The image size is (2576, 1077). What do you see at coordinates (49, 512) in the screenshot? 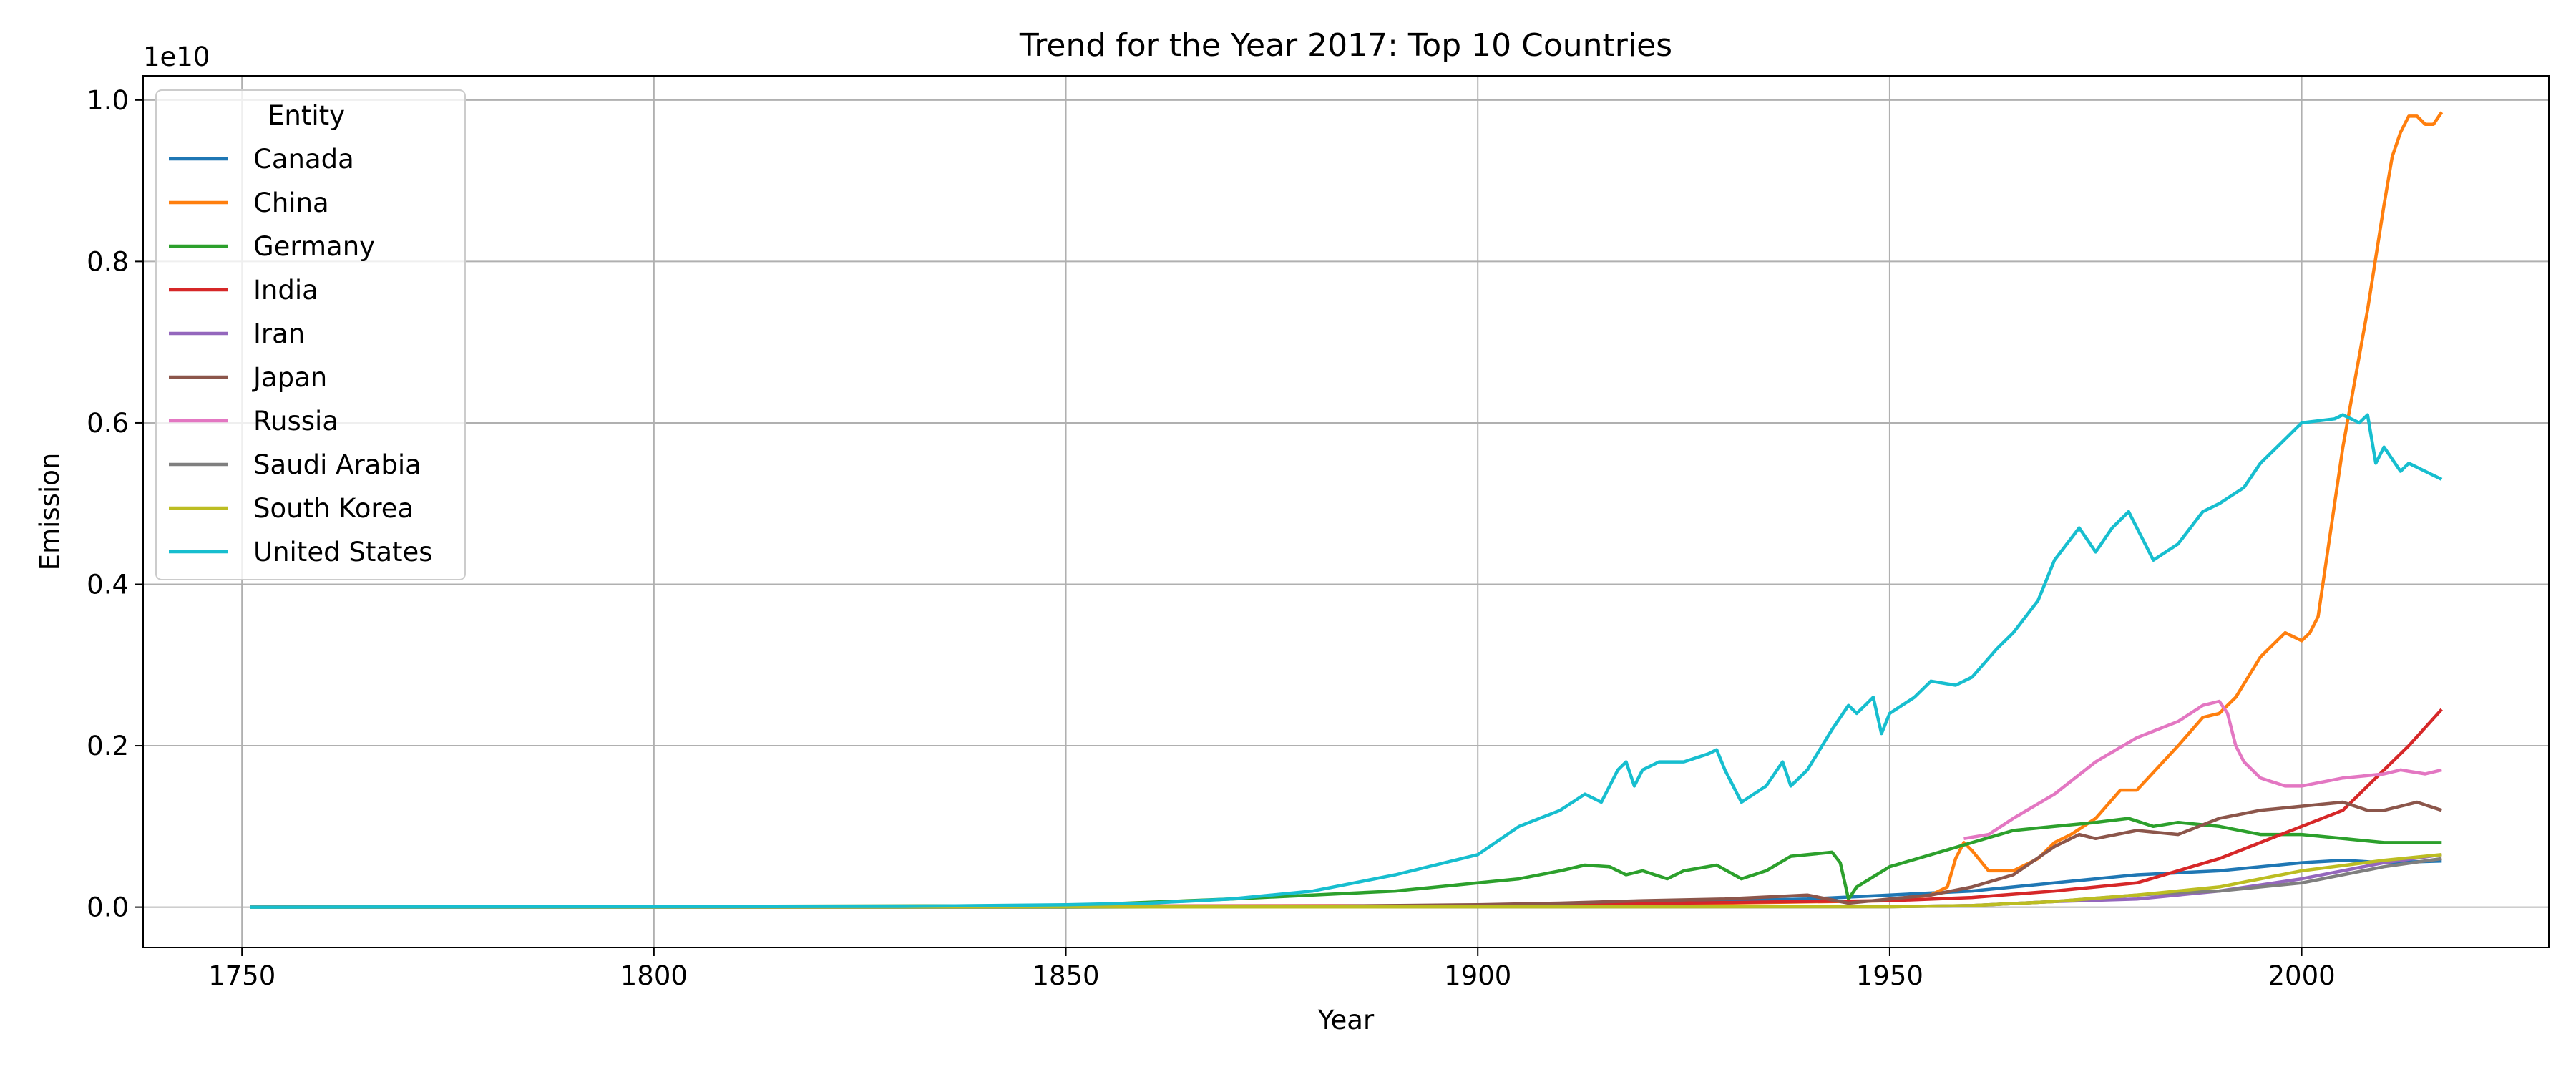
I see `y-axis-label: Emission` at bounding box center [49, 512].